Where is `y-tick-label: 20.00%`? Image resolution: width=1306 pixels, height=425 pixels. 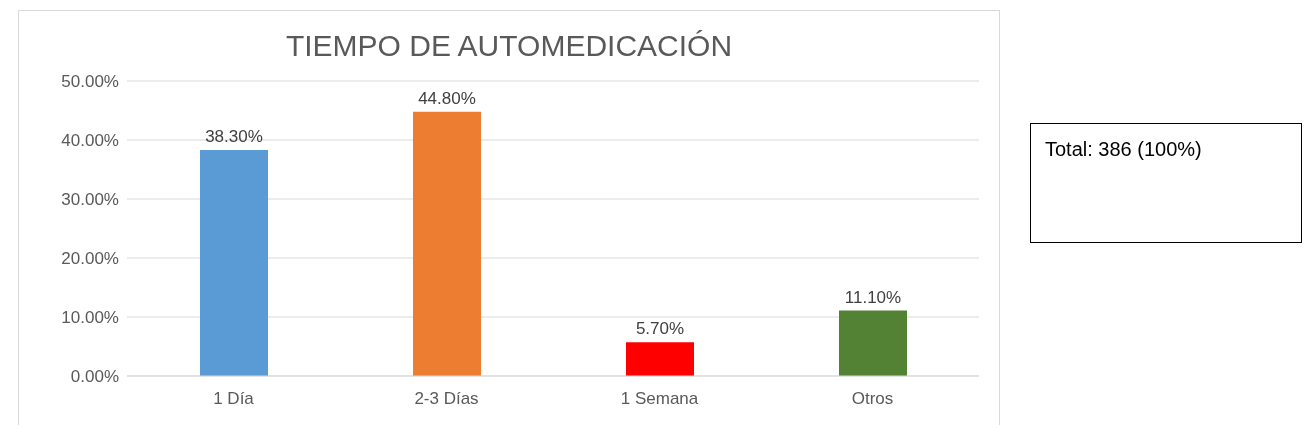 y-tick-label: 20.00% is located at coordinates (90, 259).